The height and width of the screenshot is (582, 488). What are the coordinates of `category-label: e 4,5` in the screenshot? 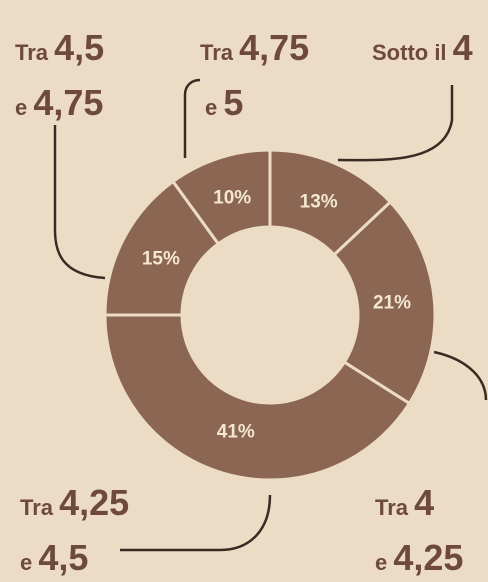 It's located at (54, 557).